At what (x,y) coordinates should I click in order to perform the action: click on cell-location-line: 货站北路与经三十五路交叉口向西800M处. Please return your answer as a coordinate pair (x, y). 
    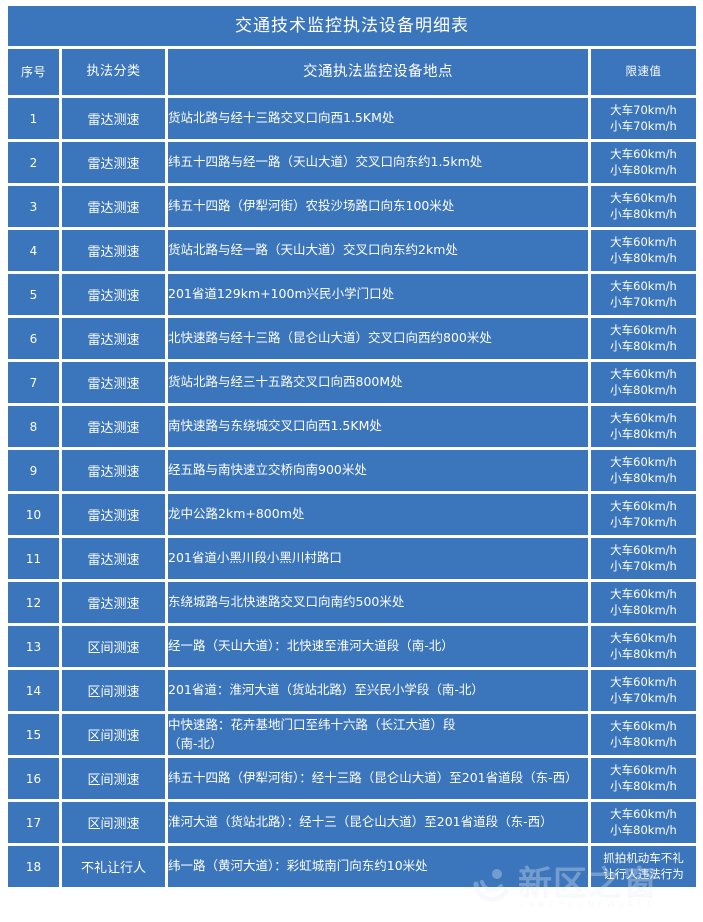
    Looking at the image, I should click on (285, 382).